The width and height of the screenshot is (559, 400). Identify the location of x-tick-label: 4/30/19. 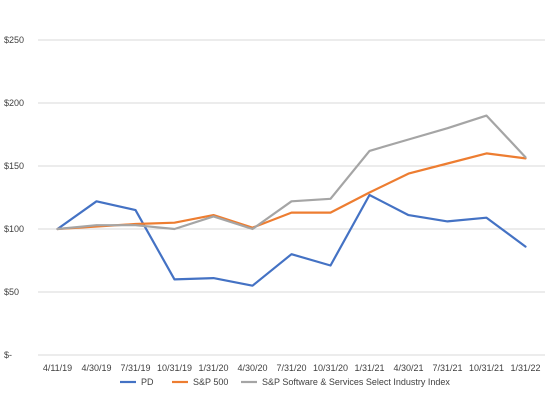
(96, 368).